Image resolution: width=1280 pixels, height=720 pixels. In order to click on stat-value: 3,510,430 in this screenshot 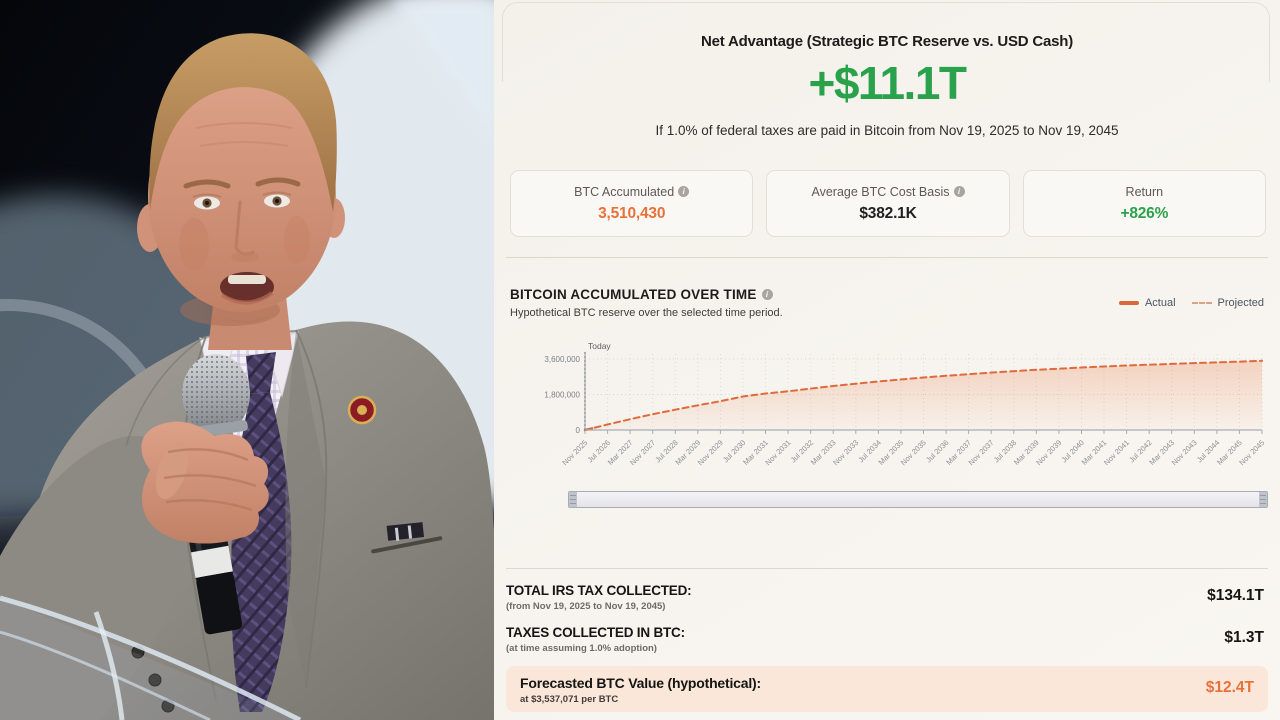, I will do `click(632, 213)`.